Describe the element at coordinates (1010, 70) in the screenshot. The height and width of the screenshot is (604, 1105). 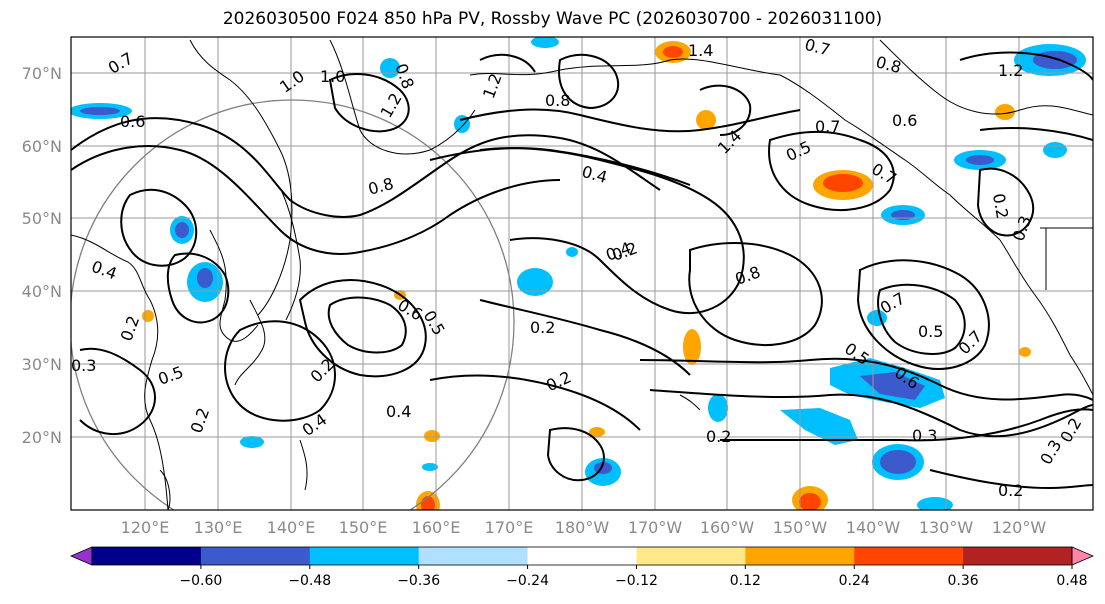
I see `contour-label: 1.2` at that location.